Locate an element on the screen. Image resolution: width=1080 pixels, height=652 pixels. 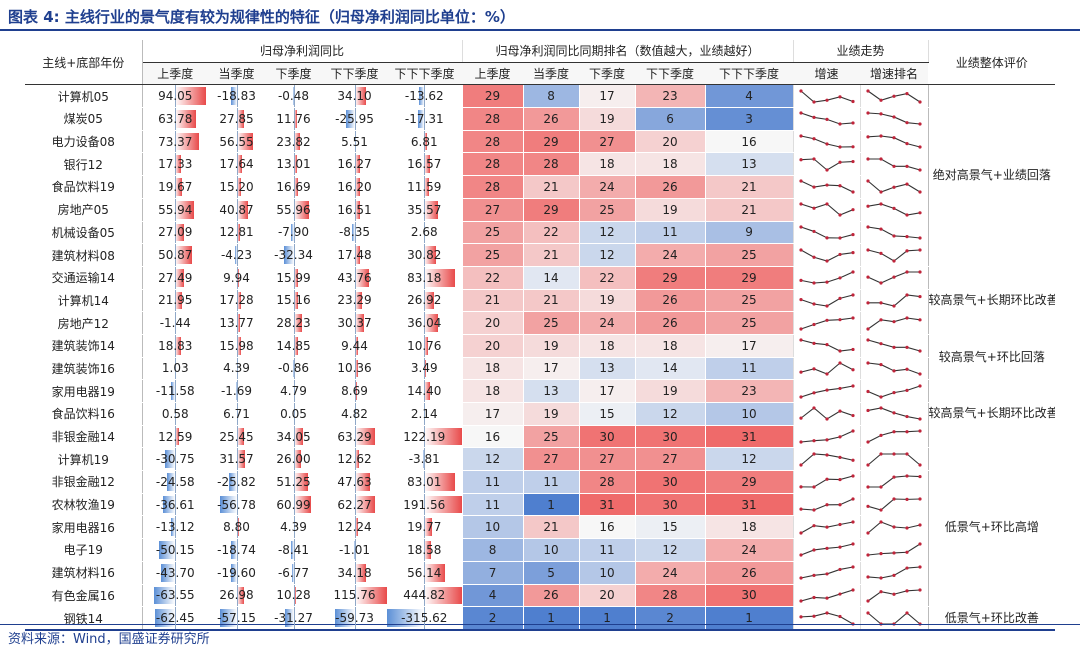
rank-cell: 26 is located at coordinates (551, 596).